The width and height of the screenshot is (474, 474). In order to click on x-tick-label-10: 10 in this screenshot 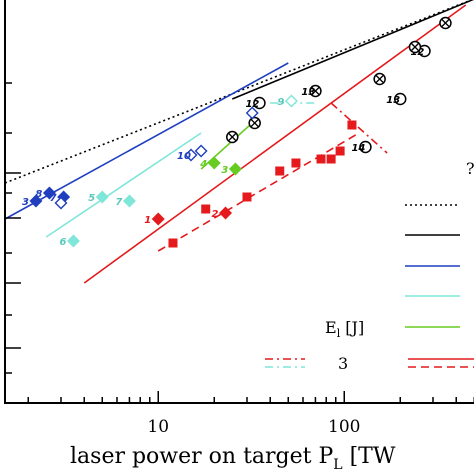, I will do `click(158, 427)`.